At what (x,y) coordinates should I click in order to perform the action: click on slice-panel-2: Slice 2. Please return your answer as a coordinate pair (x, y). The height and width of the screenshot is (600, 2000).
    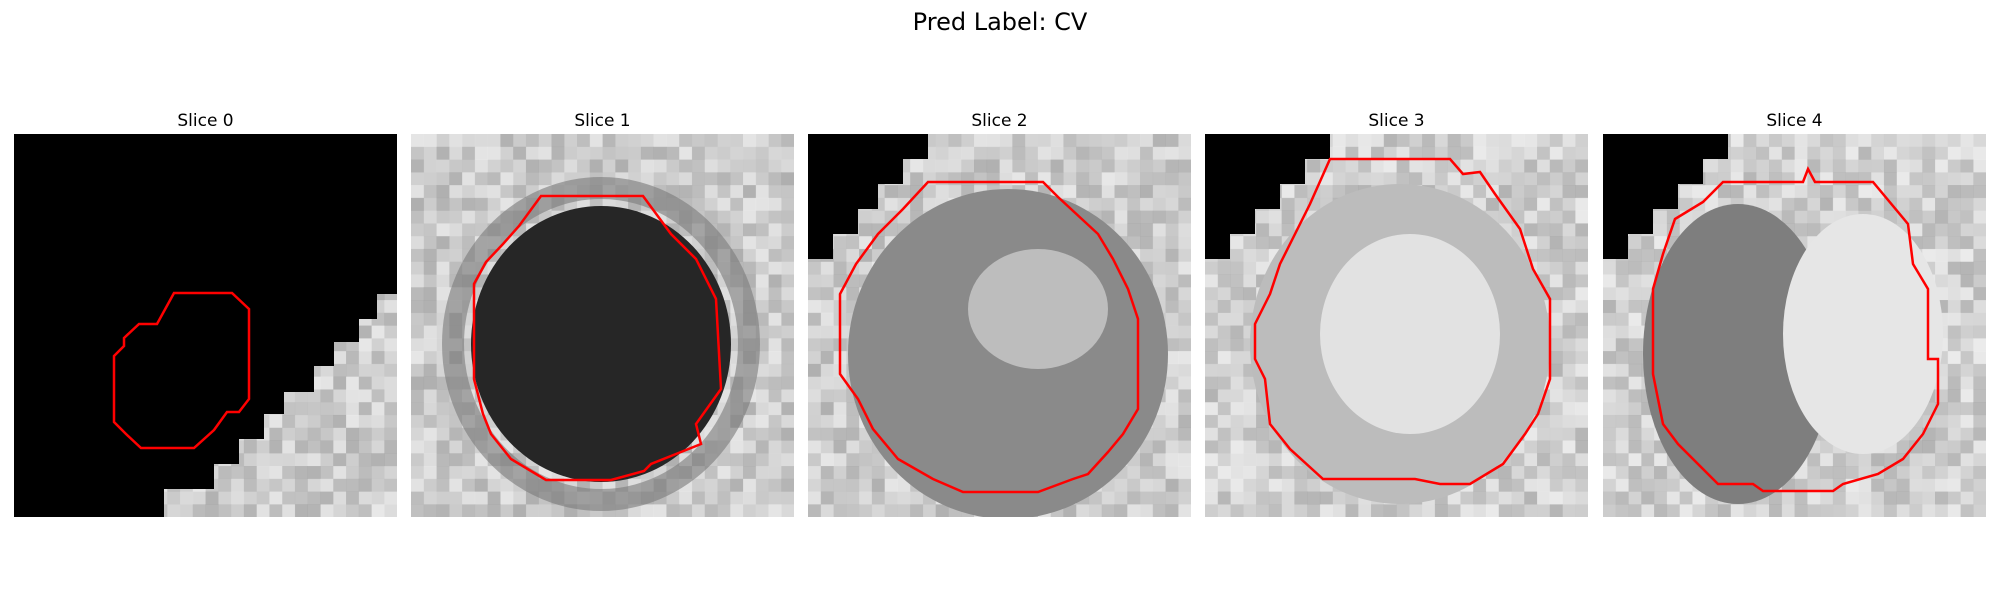
    Looking at the image, I should click on (999, 312).